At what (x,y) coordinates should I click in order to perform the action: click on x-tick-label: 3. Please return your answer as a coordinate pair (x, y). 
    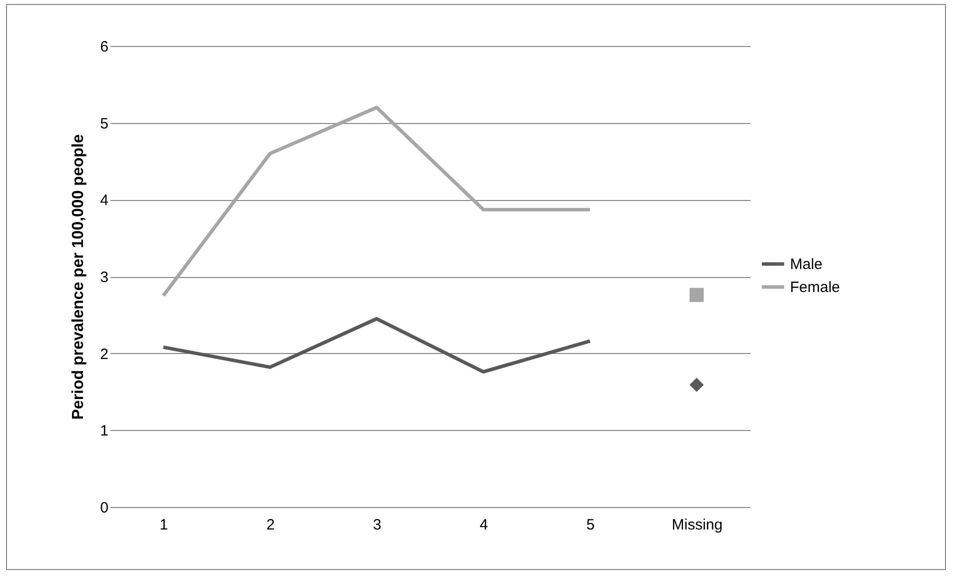
    Looking at the image, I should click on (377, 525).